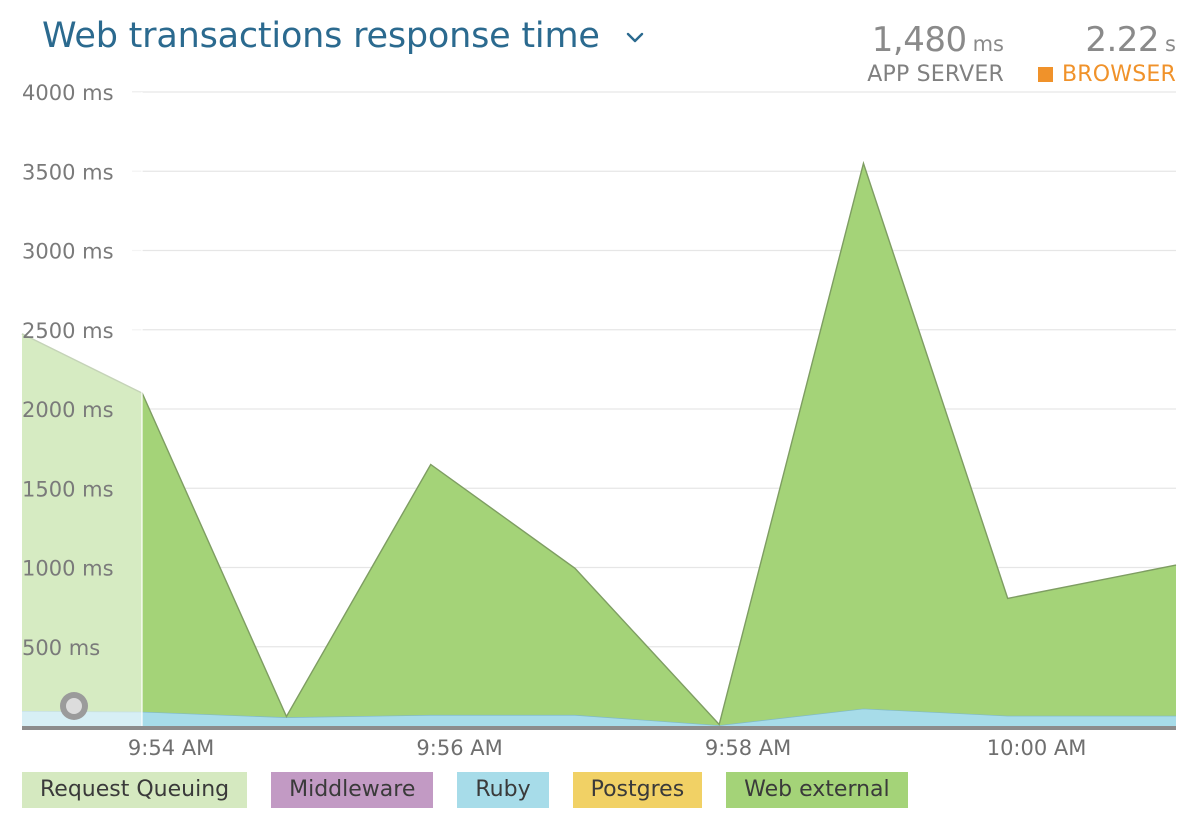  I want to click on x-tick-label: 9:56 AM, so click(459, 748).